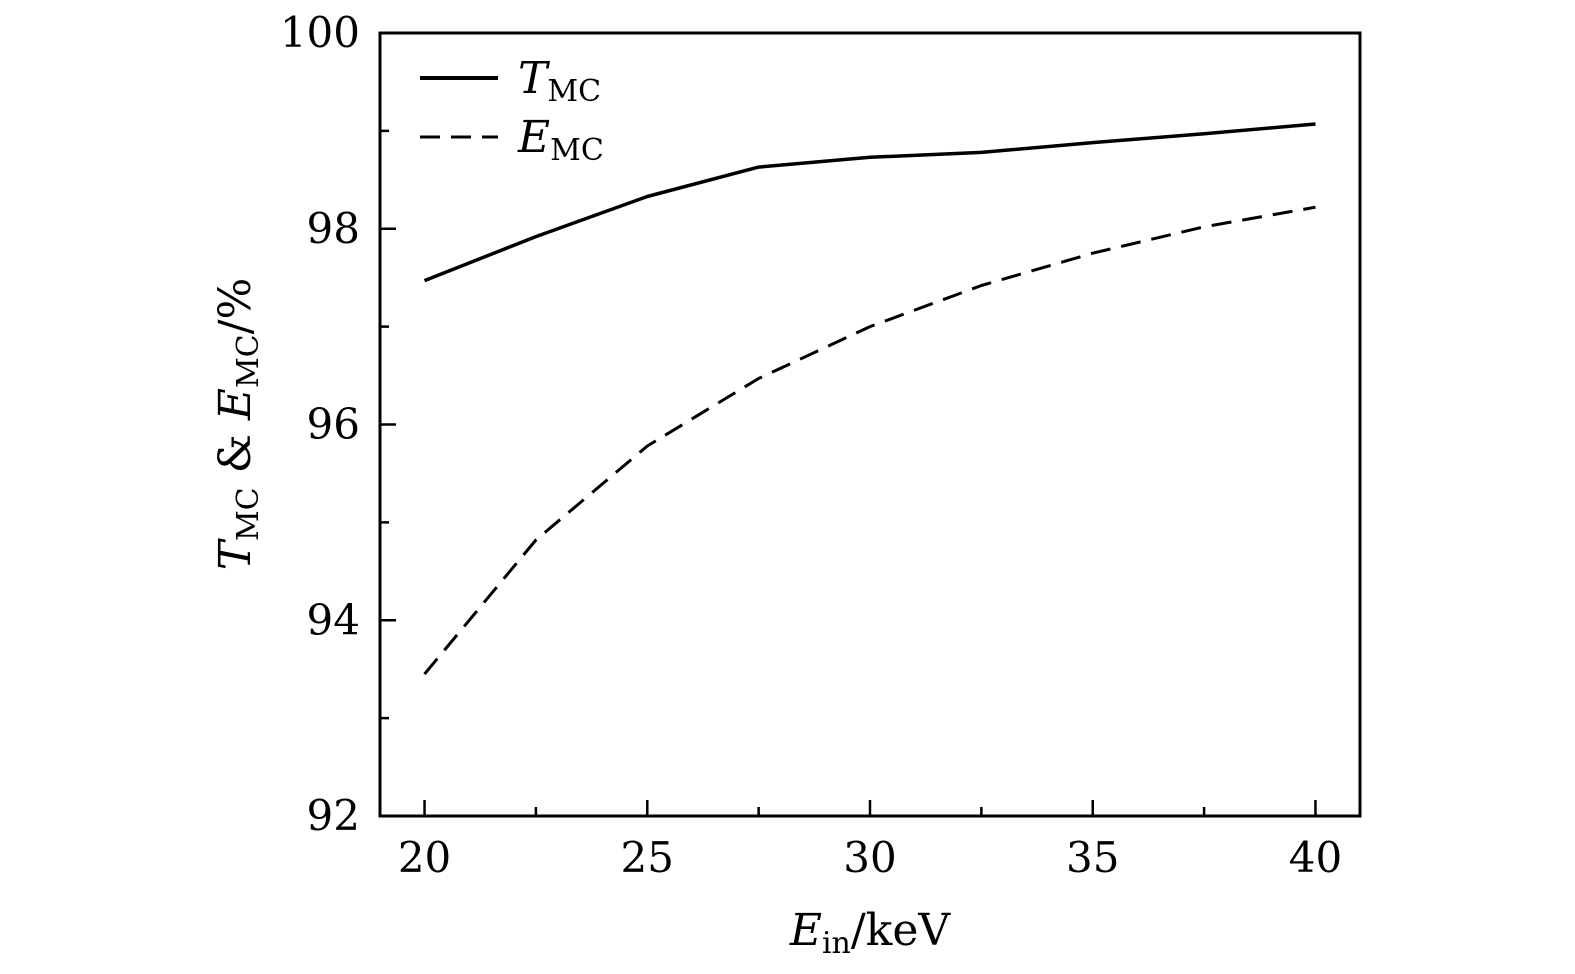 Image resolution: width=1575 pixels, height=974 pixels. I want to click on legend-label-t-mc: TMC, so click(559, 81).